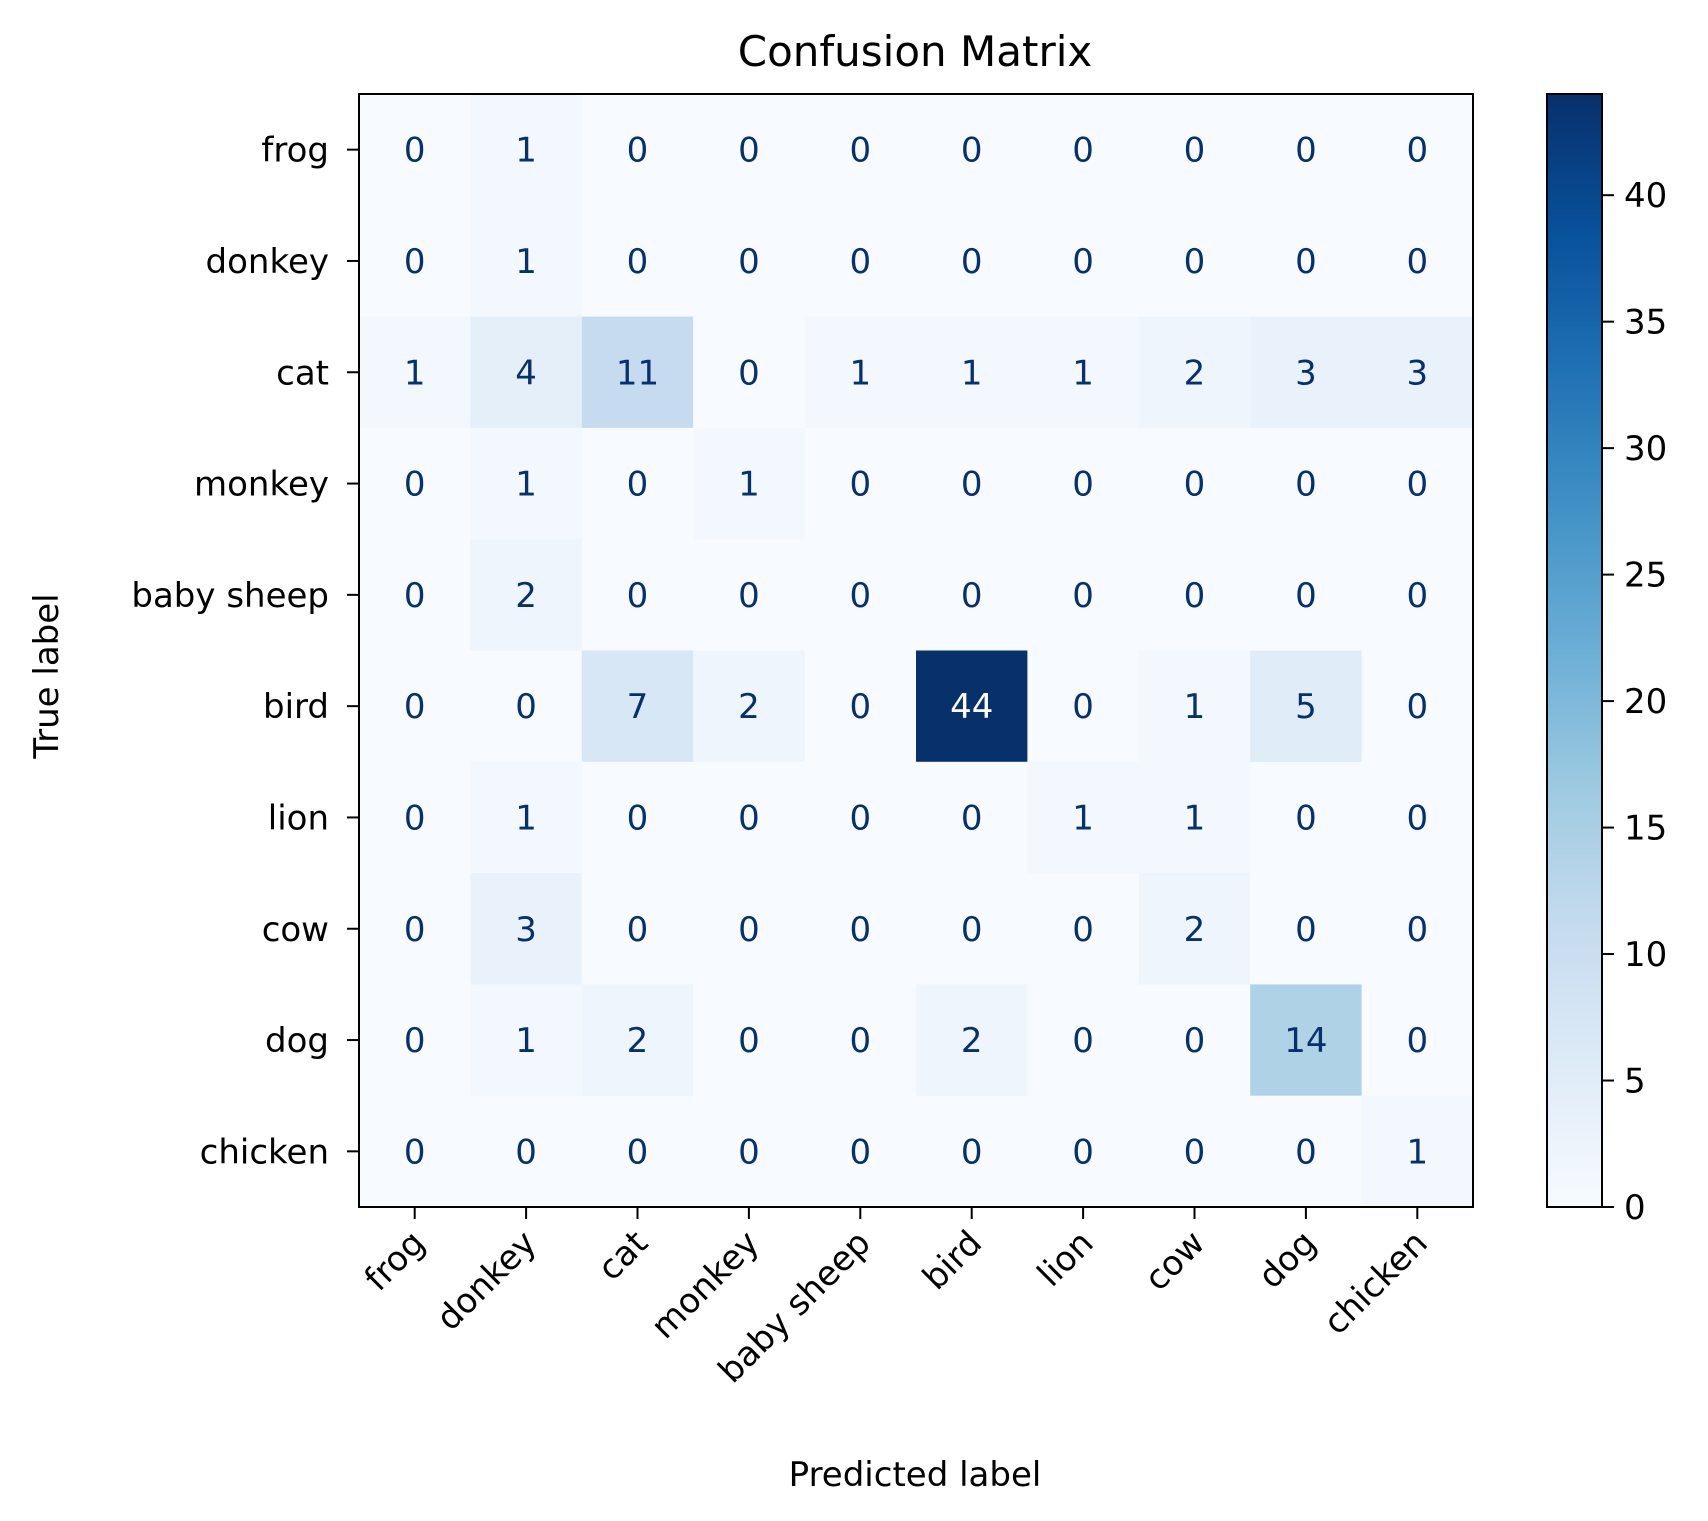 Image resolution: width=1708 pixels, height=1521 pixels. Describe the element at coordinates (1574, 650) in the screenshot. I see `colorbar` at that location.